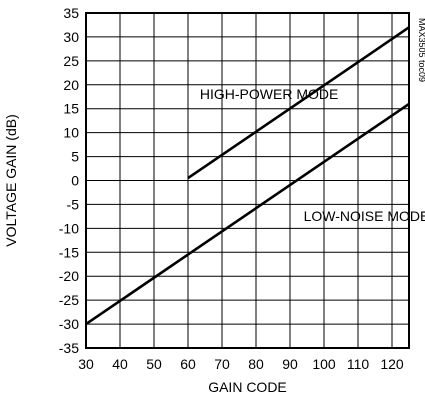  I want to click on x-tick-label-1: 40, so click(120, 364).